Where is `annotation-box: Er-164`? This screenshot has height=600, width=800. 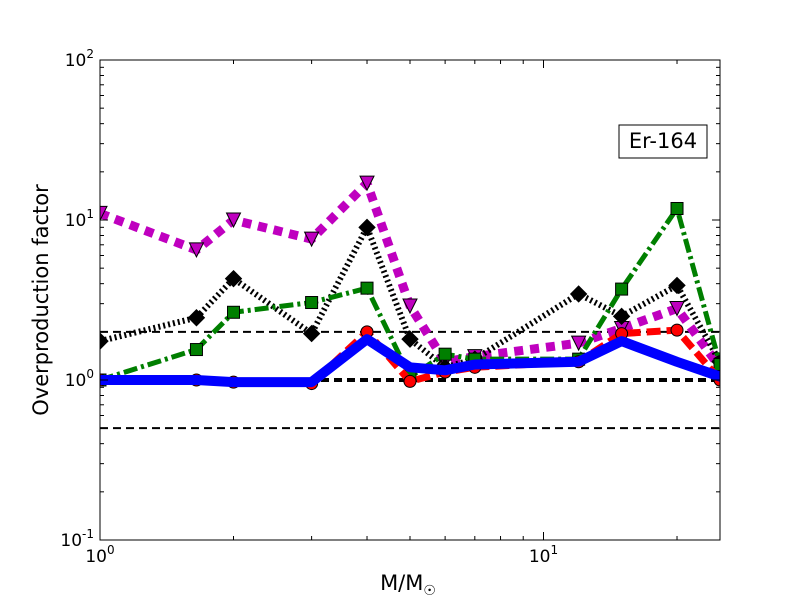 annotation-box: Er-164 is located at coordinates (663, 141).